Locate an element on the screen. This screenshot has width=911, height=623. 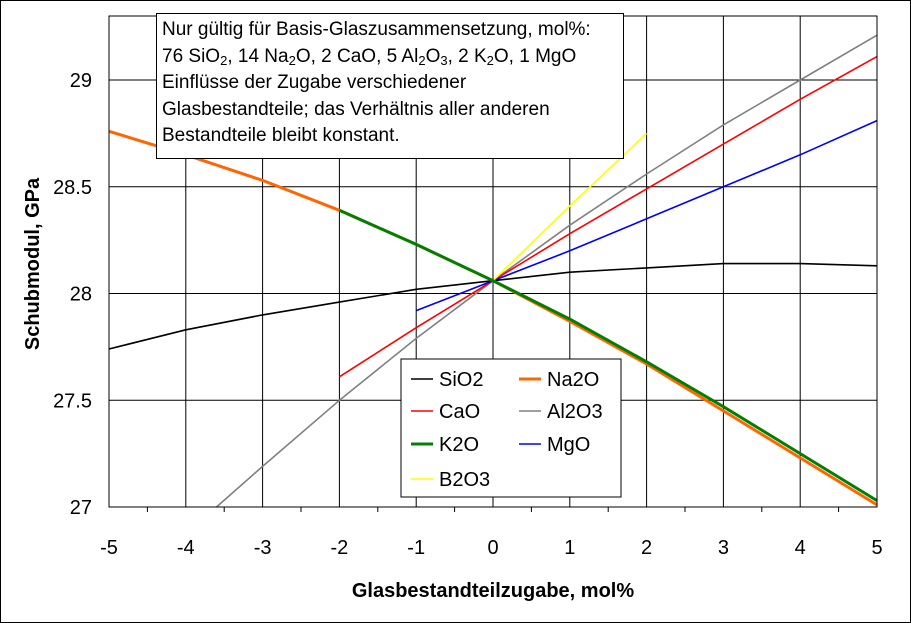
legend-label-cao: CaO is located at coordinates (459, 412).